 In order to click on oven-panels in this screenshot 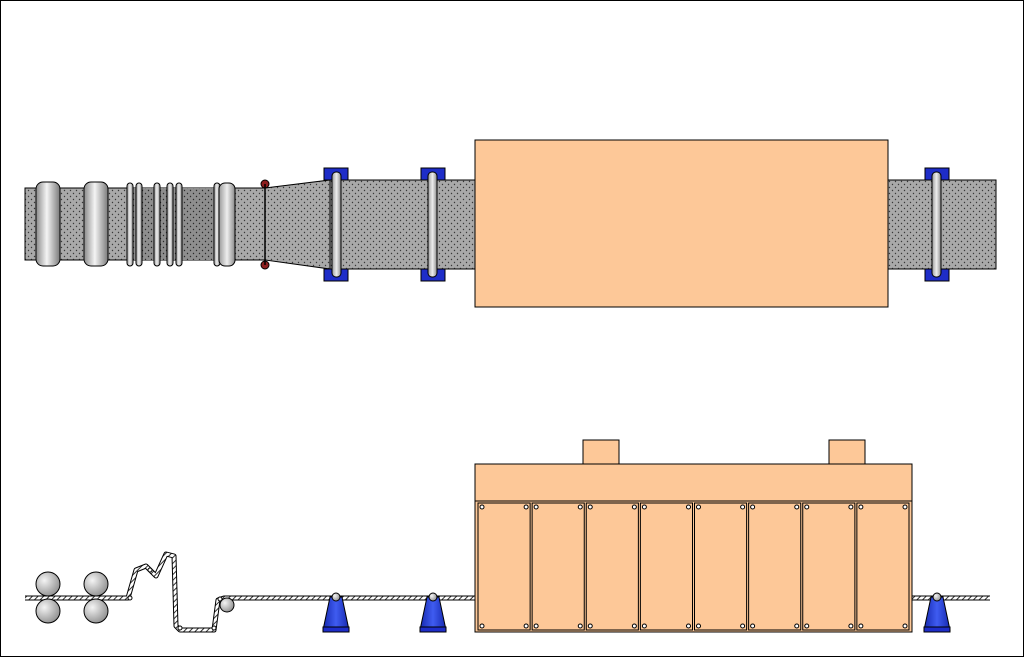, I will do `click(693, 566)`.